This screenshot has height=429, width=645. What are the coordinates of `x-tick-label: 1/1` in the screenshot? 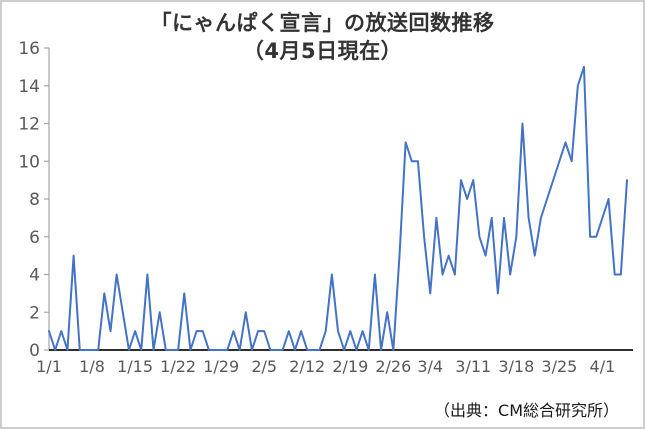 It's located at (49, 366).